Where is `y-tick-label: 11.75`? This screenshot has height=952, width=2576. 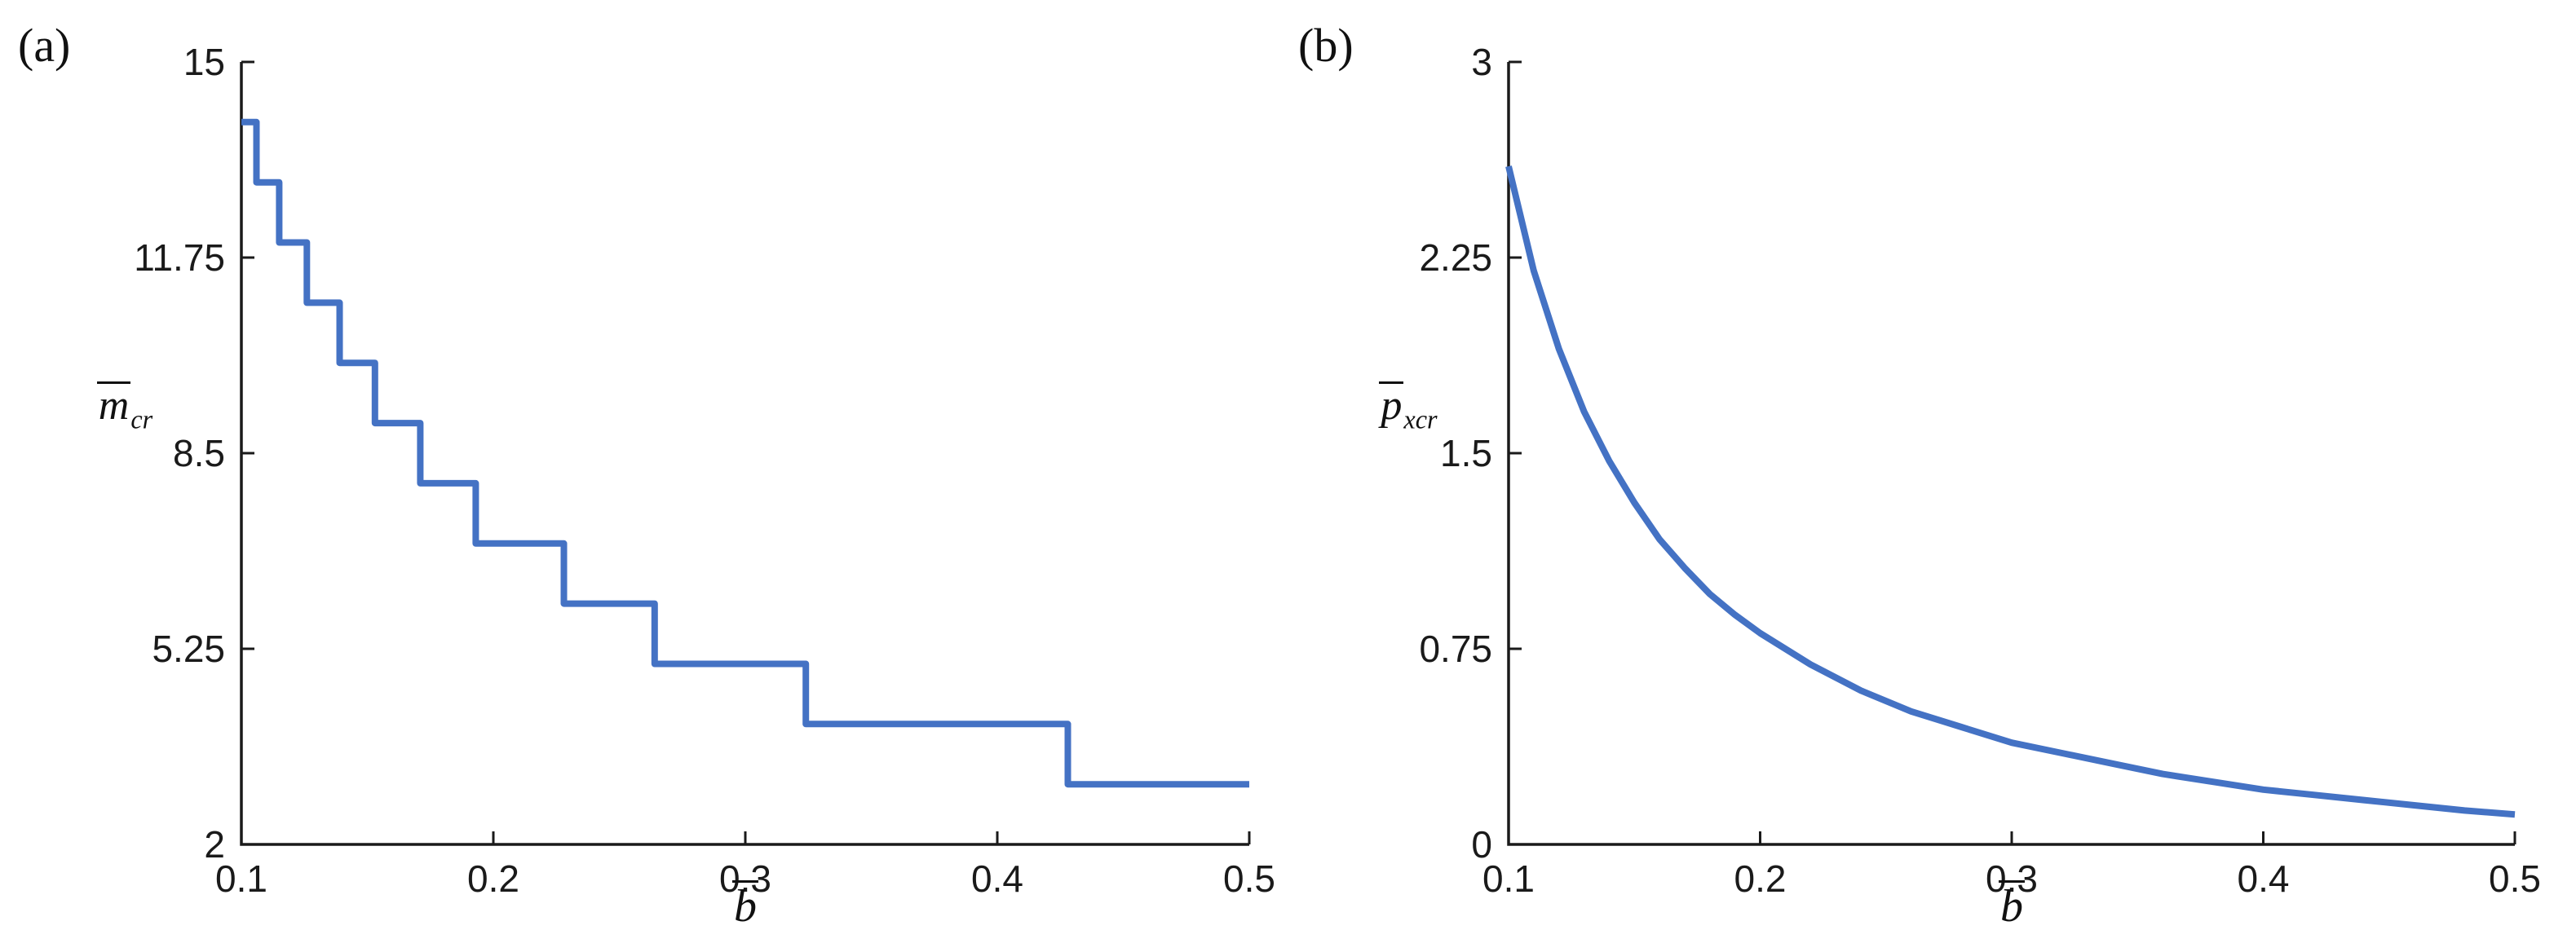 y-tick-label: 11.75 is located at coordinates (179, 257).